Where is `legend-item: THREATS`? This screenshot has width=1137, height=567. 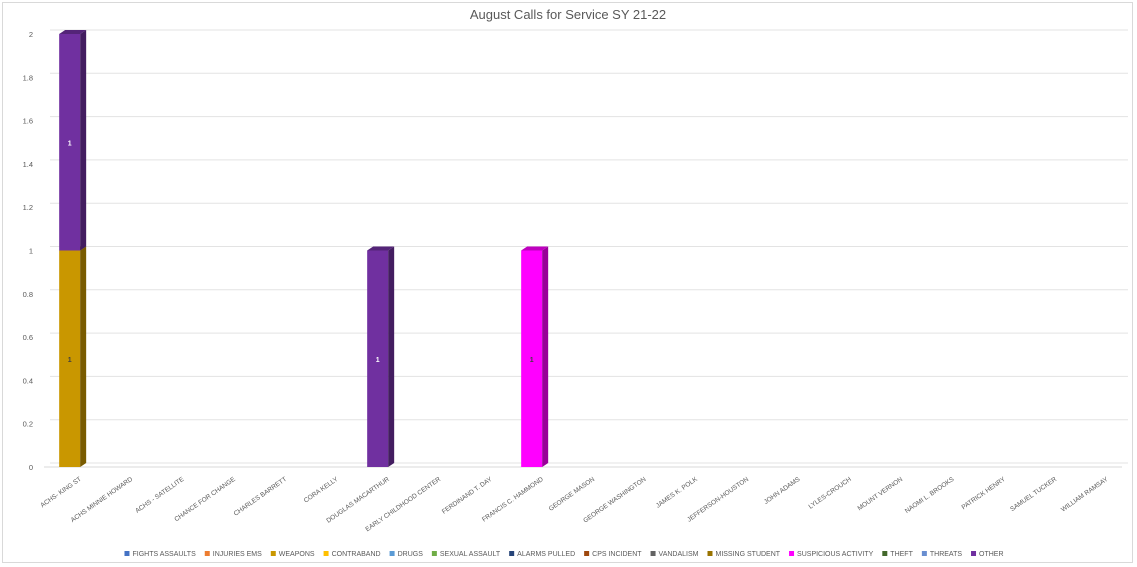 legend-item: THREATS is located at coordinates (941, 554).